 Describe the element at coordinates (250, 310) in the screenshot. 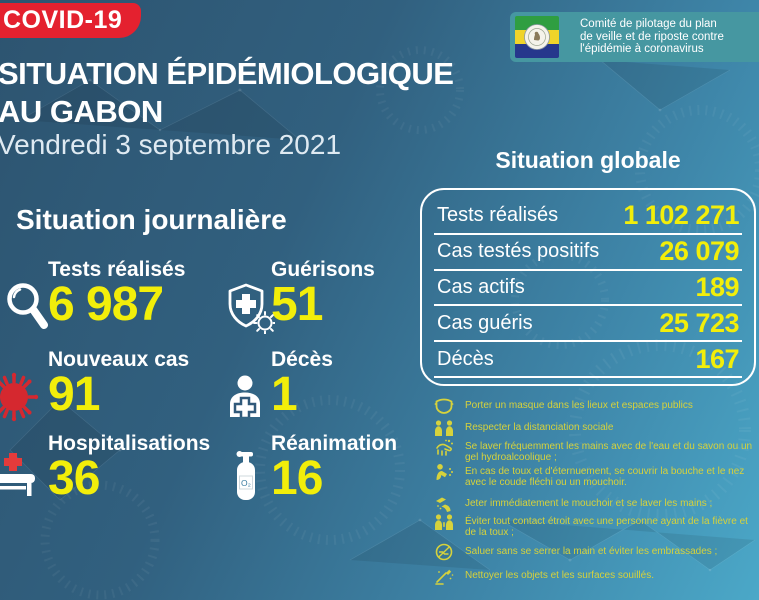

I see `shield-cross-virus-icon` at that location.